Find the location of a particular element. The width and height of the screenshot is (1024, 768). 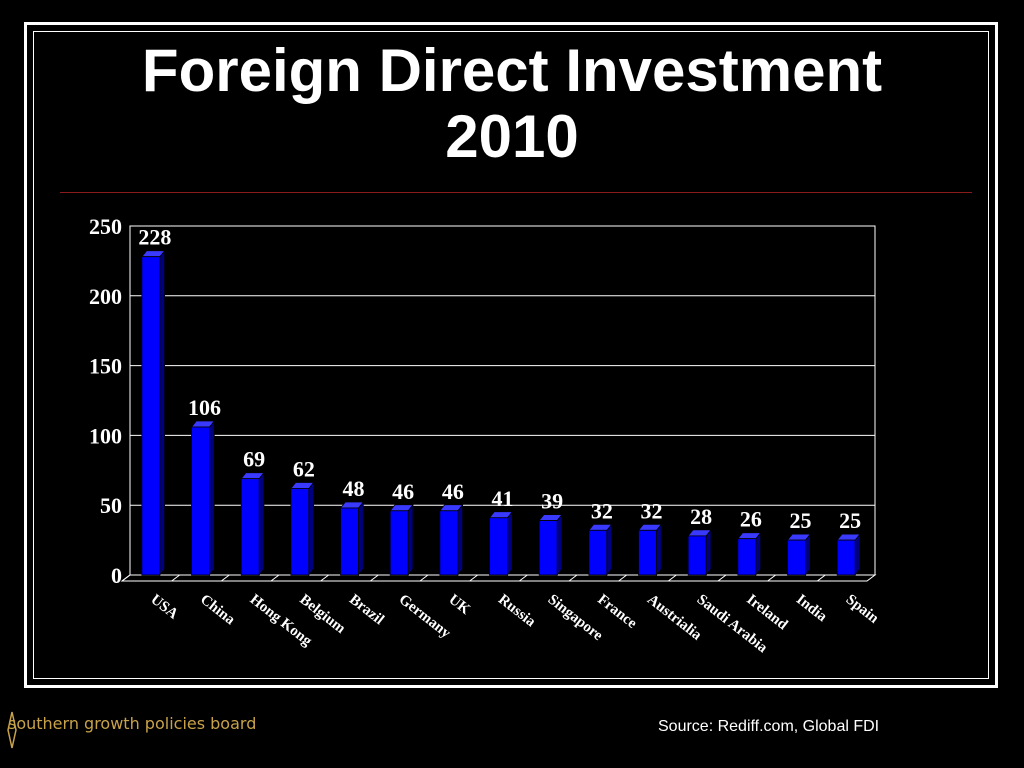

y-tick-label: 150 is located at coordinates (105, 366).